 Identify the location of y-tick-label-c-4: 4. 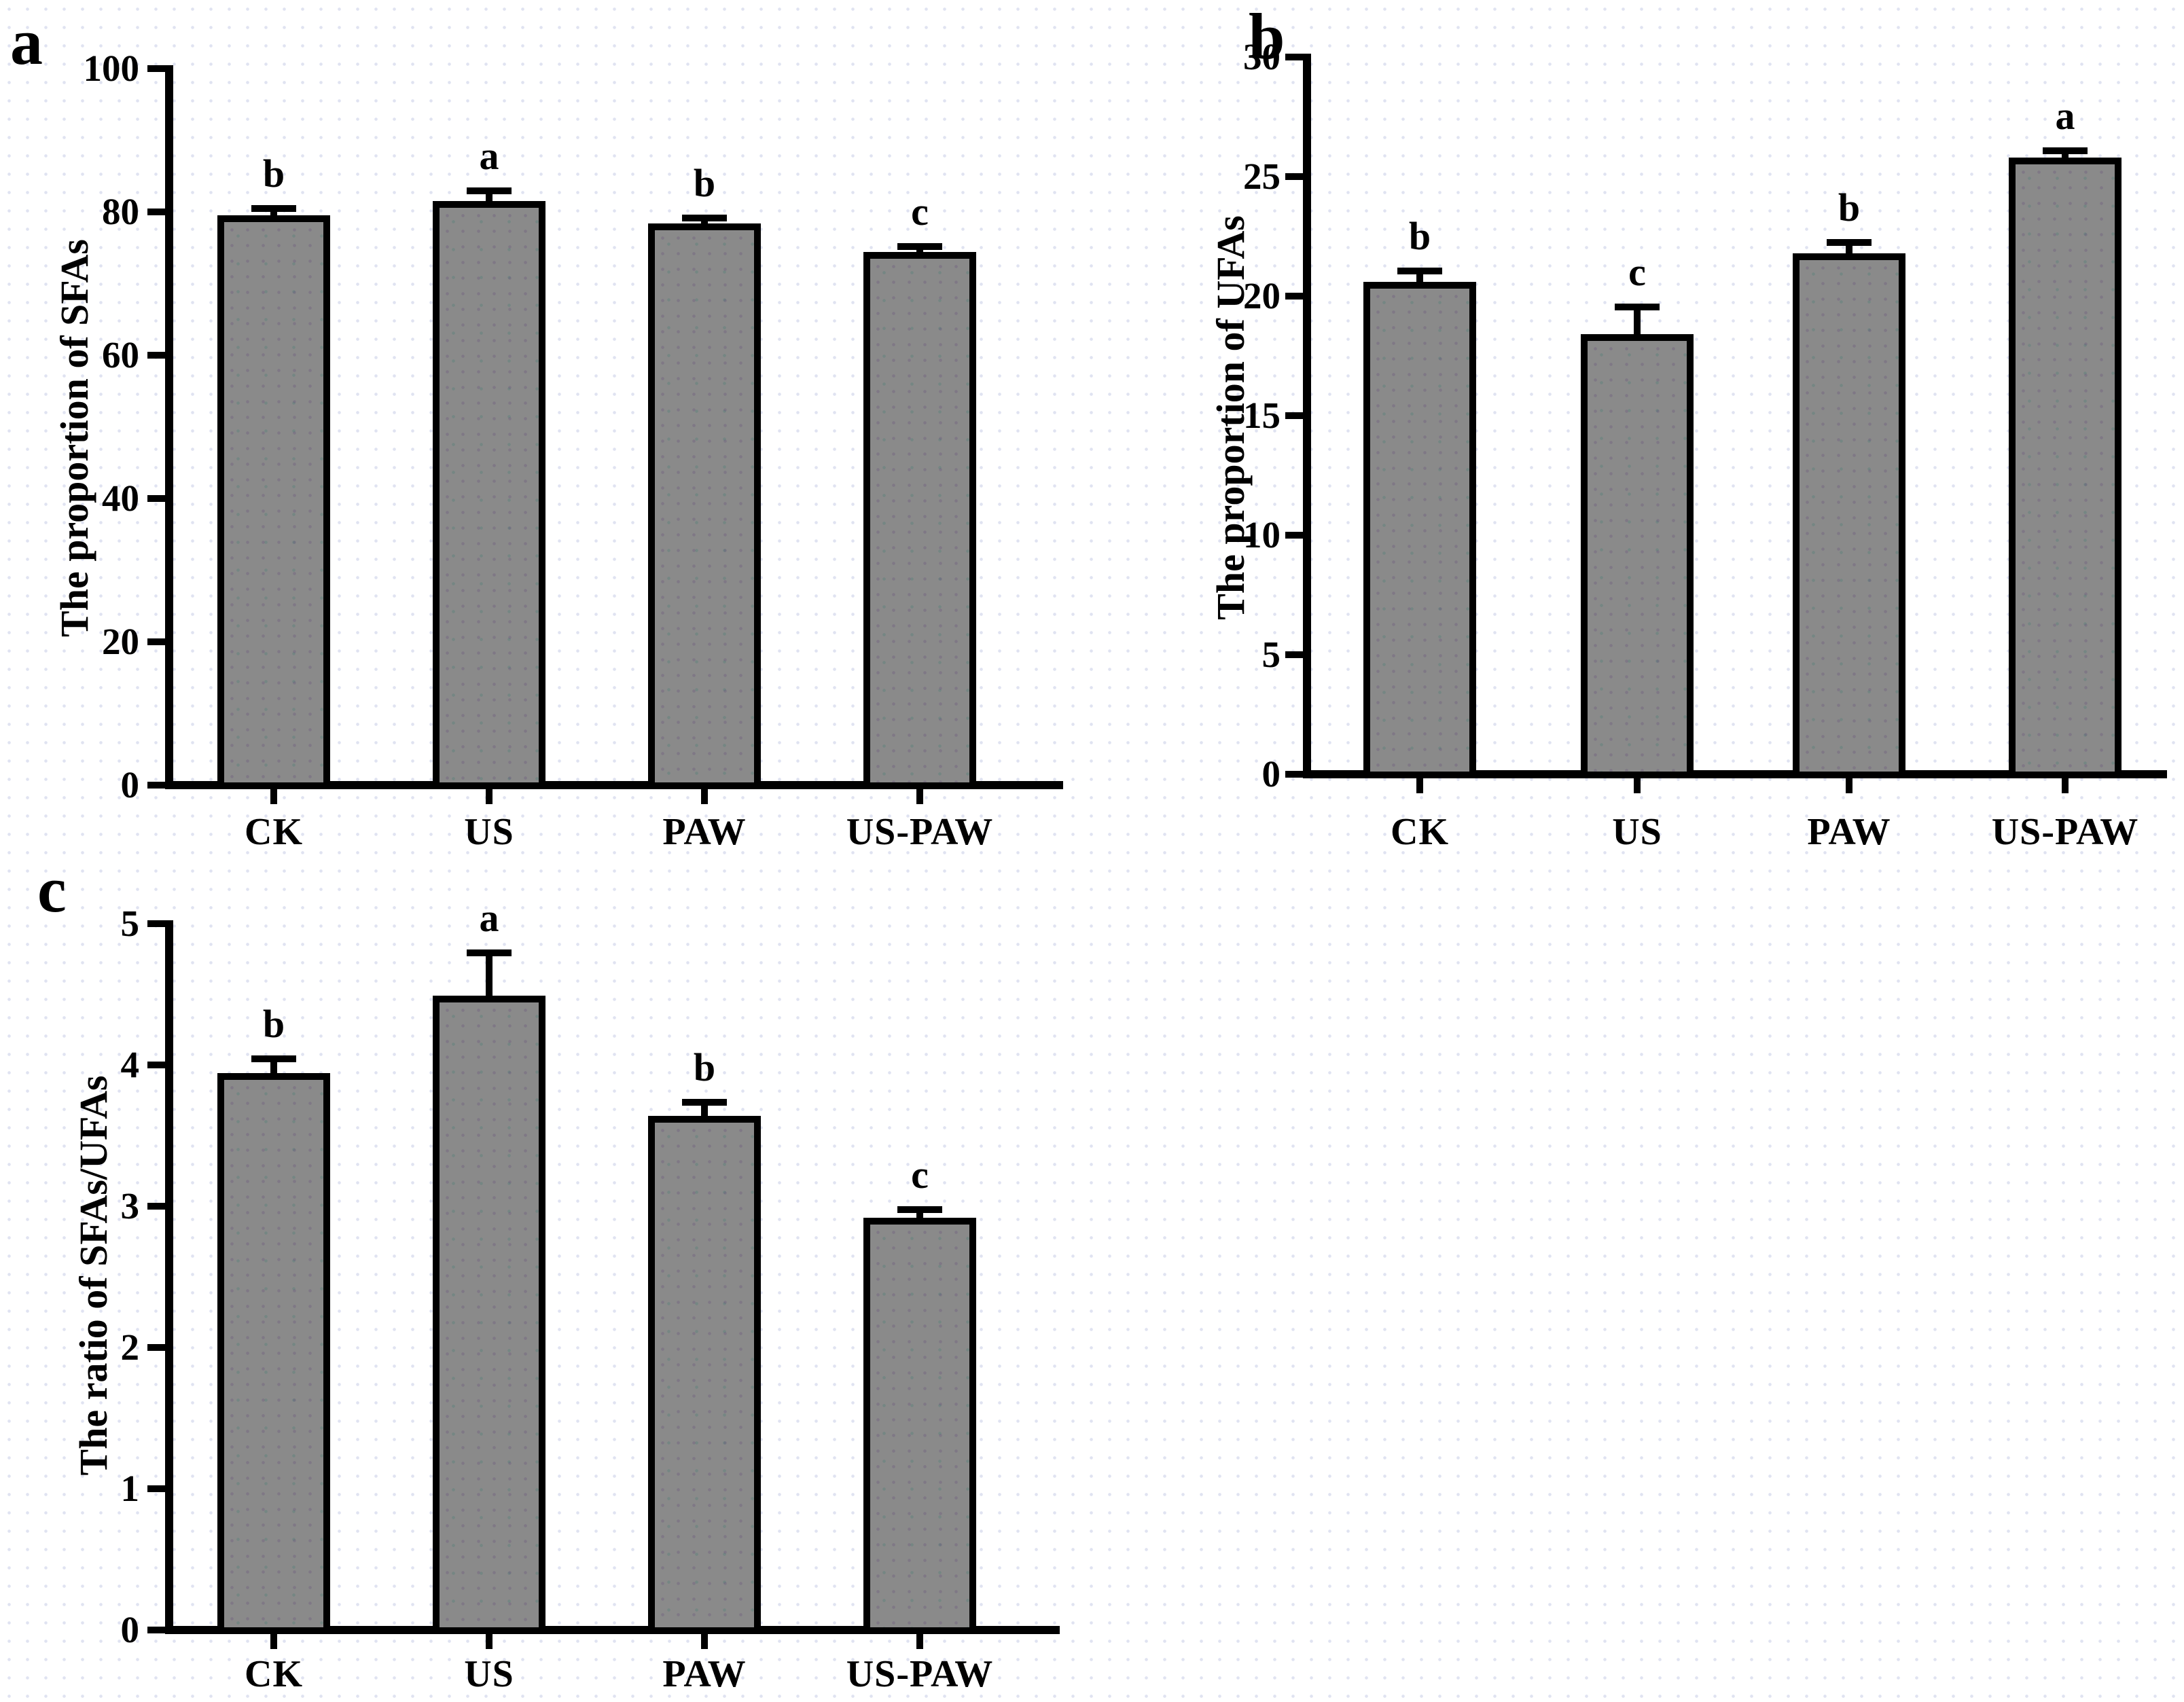
(130, 1064).